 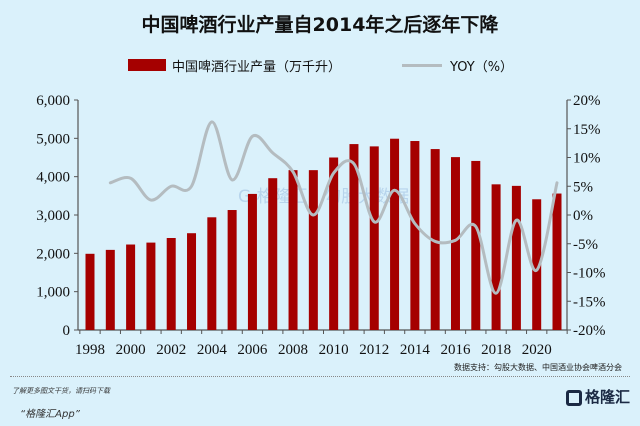 I want to click on bar-2006, so click(x=252, y=261).